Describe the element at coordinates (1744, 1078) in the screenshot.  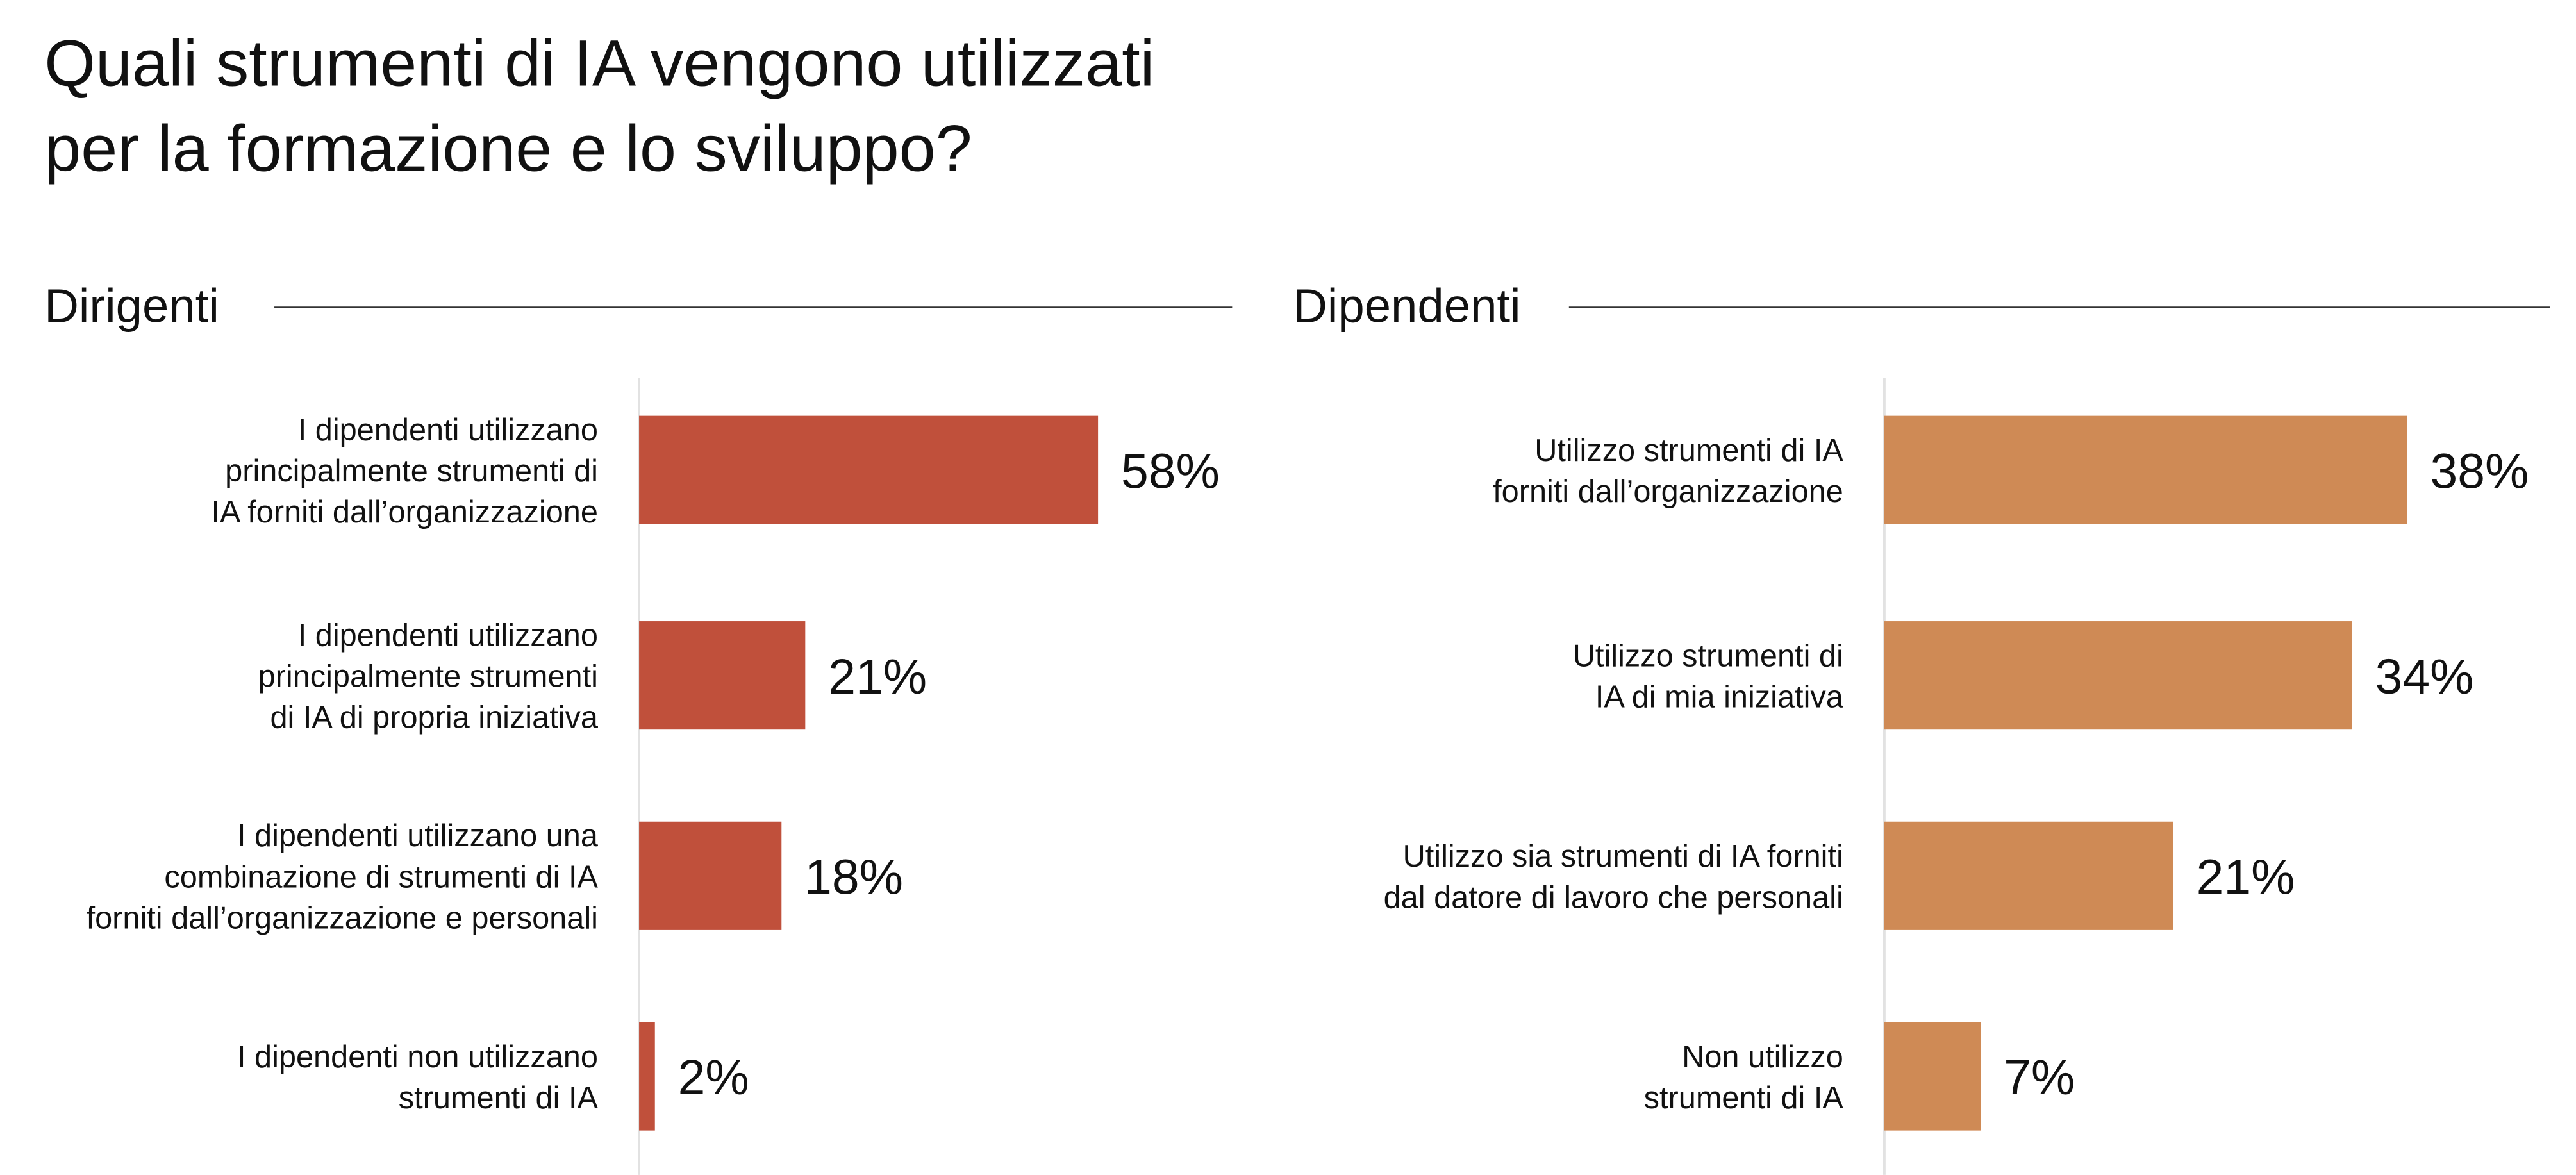
I see `category-label: Non utilizzo strumenti di IA` at that location.